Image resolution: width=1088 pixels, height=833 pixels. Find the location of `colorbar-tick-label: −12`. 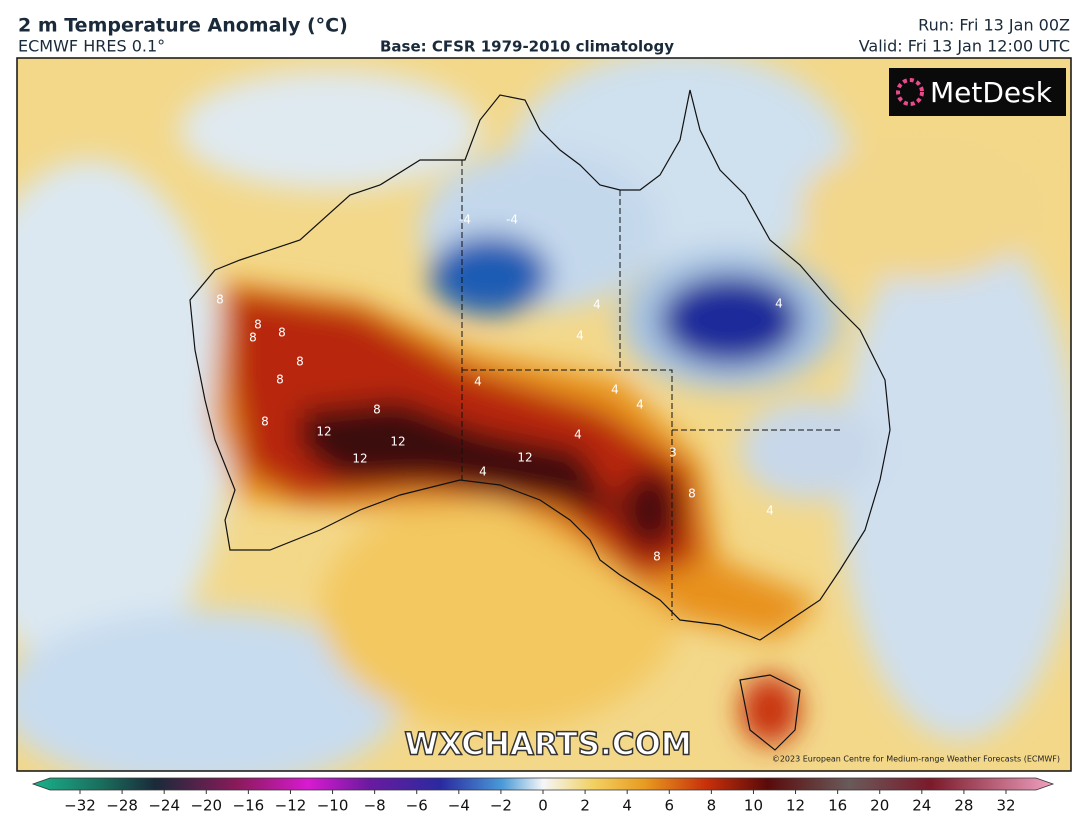

colorbar-tick-label: −12 is located at coordinates (291, 806).